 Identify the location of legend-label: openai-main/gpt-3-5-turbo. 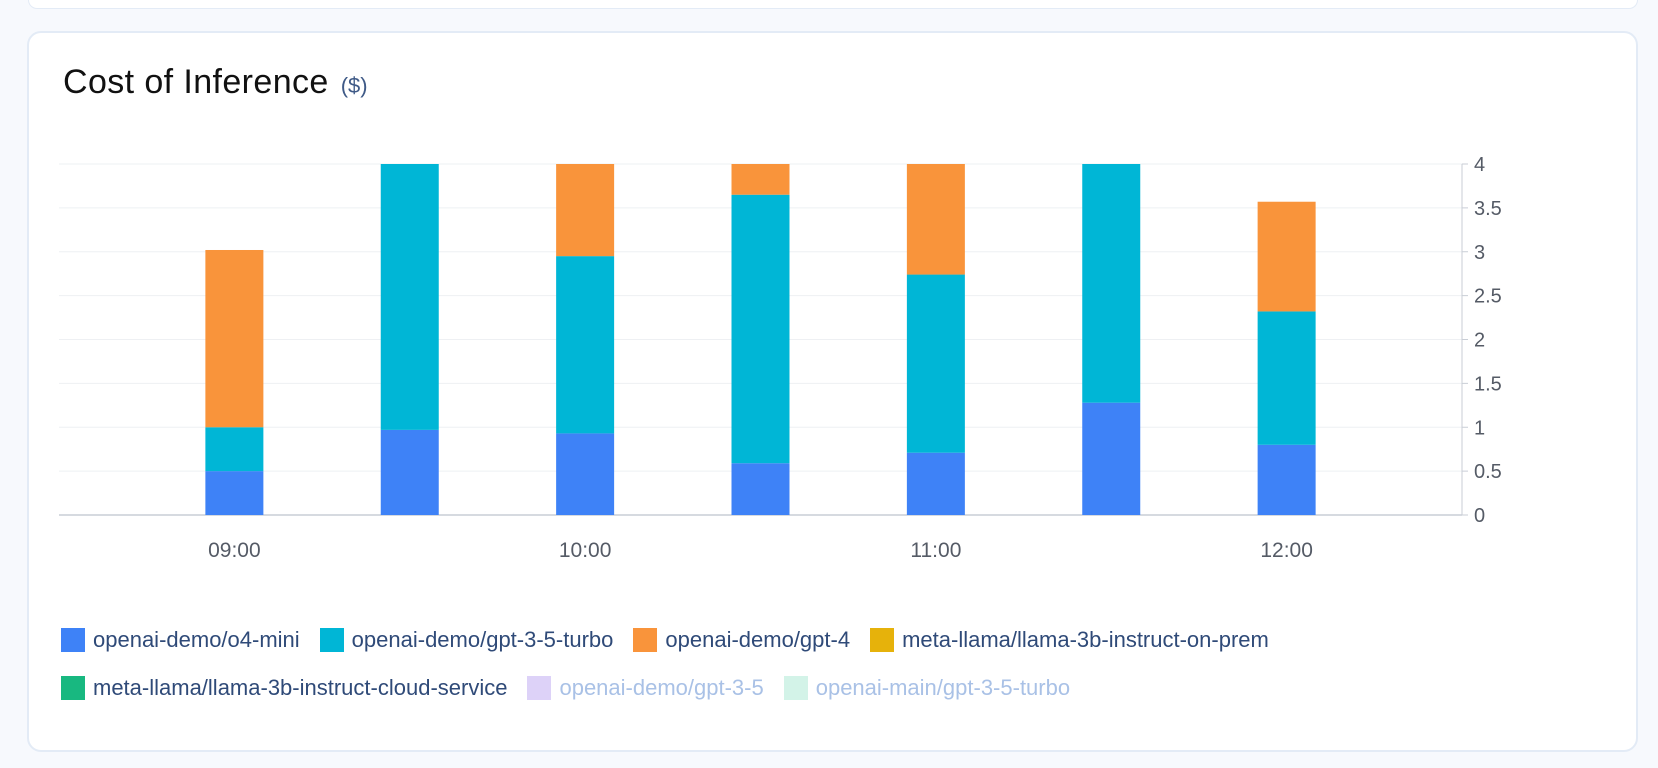
(943, 687).